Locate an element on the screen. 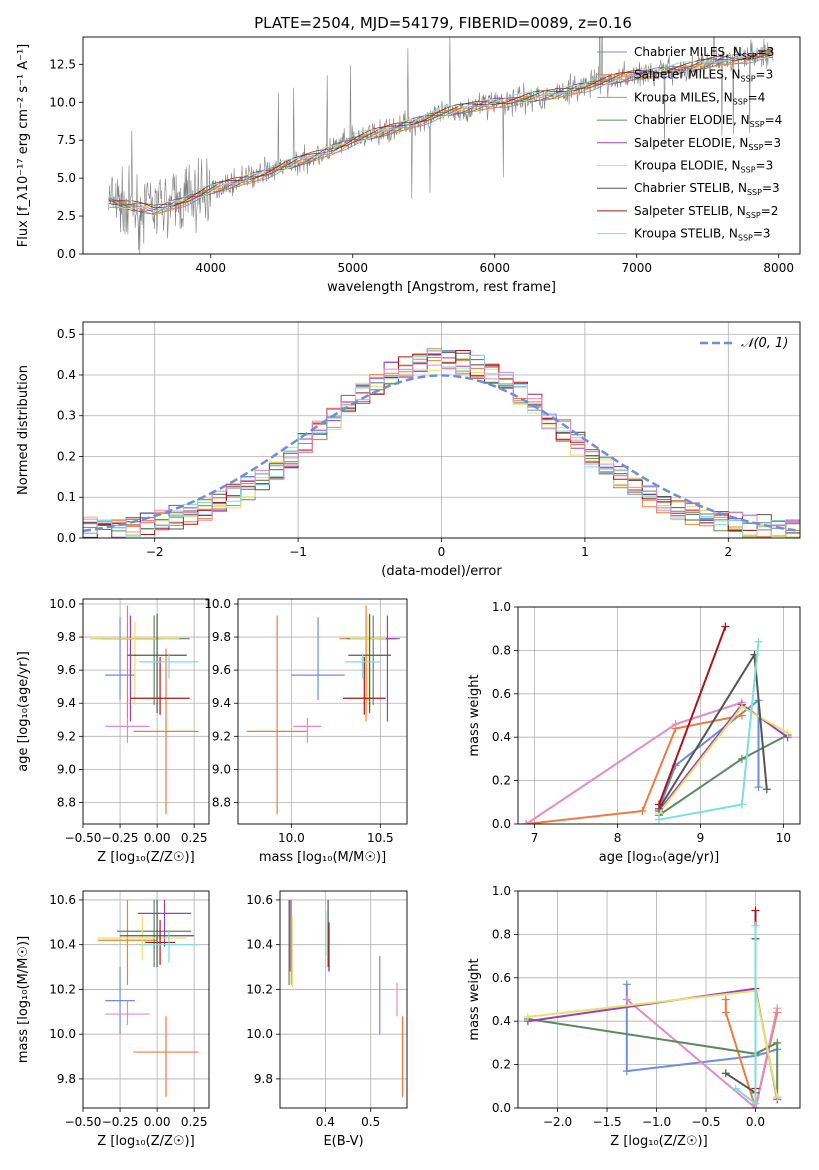 This screenshot has width=819, height=1170. x-axis-label: E(B-V) is located at coordinates (343, 1141).